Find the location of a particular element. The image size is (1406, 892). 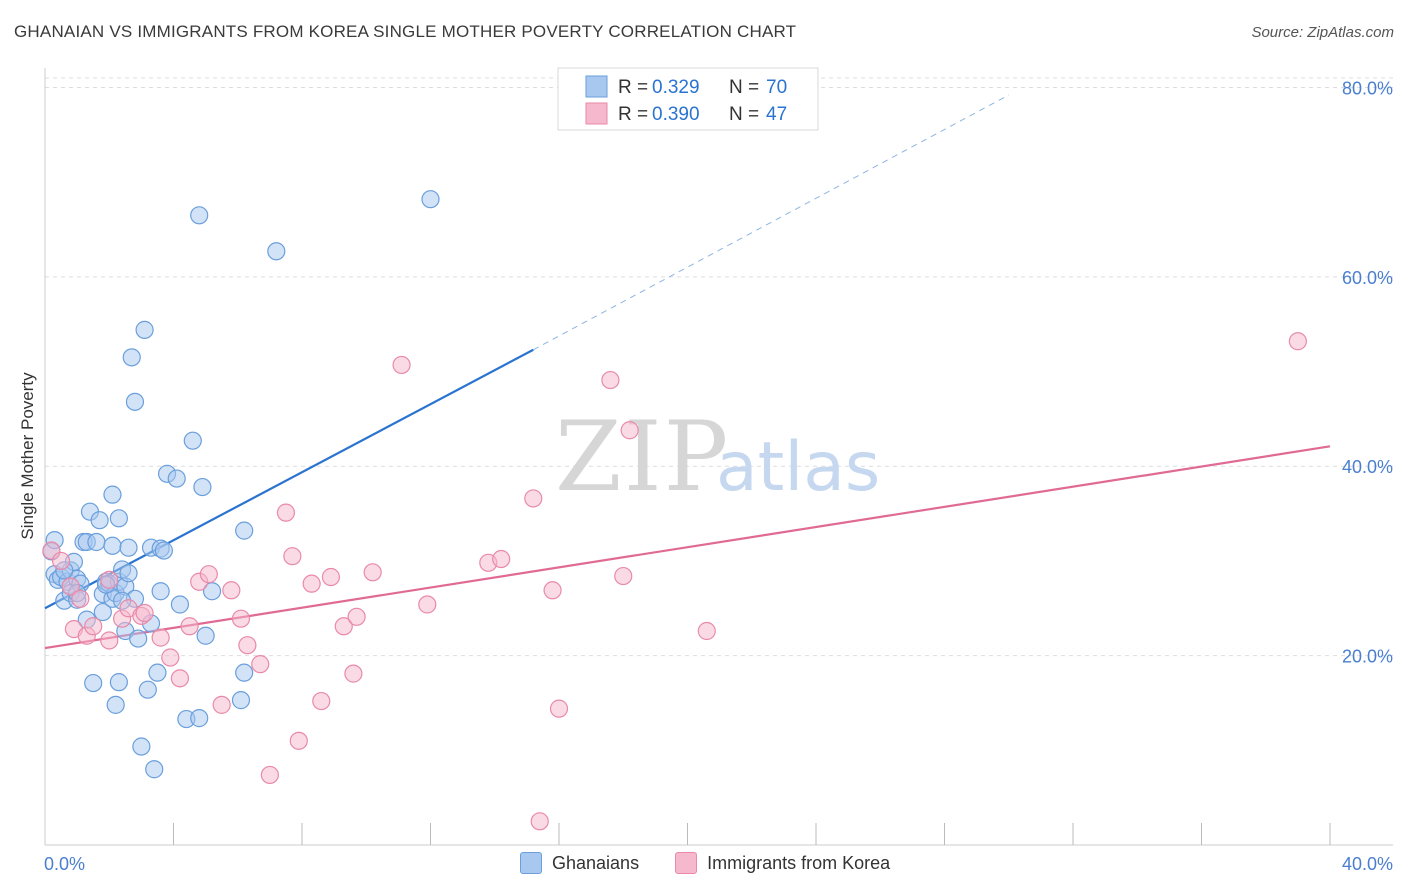

watermark: ZIP atlas is located at coordinates (717, 457).